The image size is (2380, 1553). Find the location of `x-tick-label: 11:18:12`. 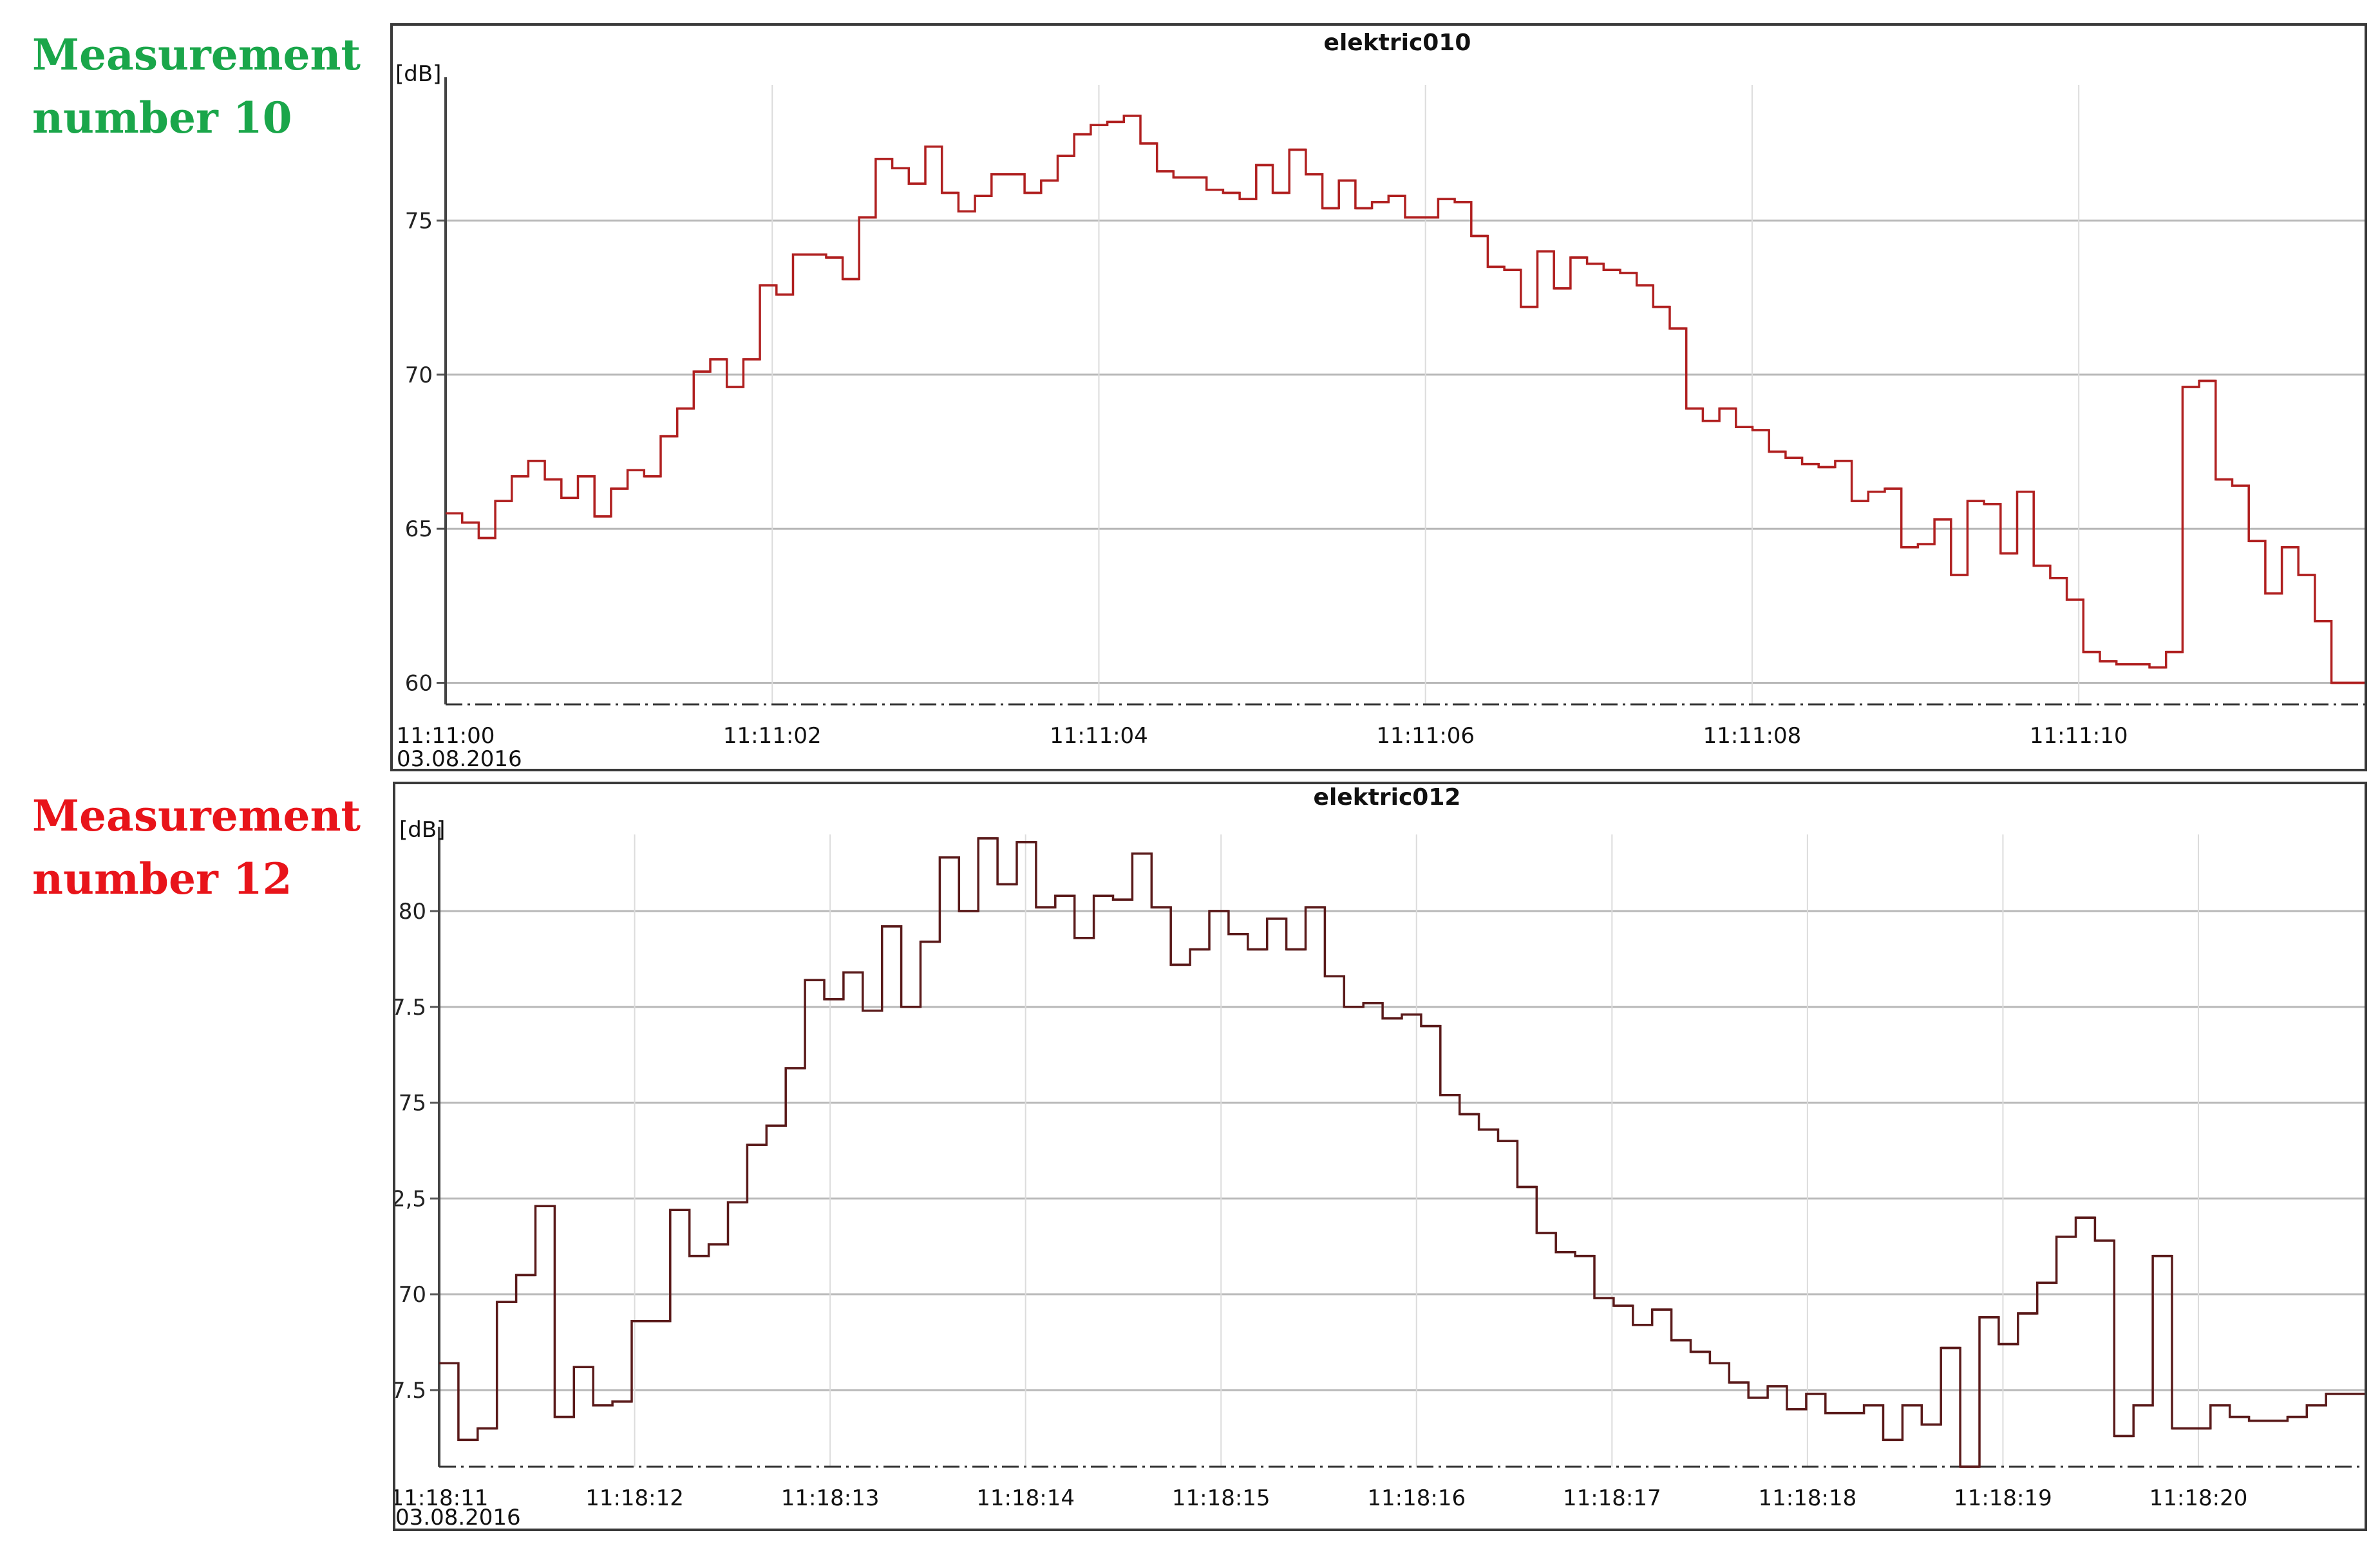

x-tick-label: 11:18:12 is located at coordinates (634, 1498).